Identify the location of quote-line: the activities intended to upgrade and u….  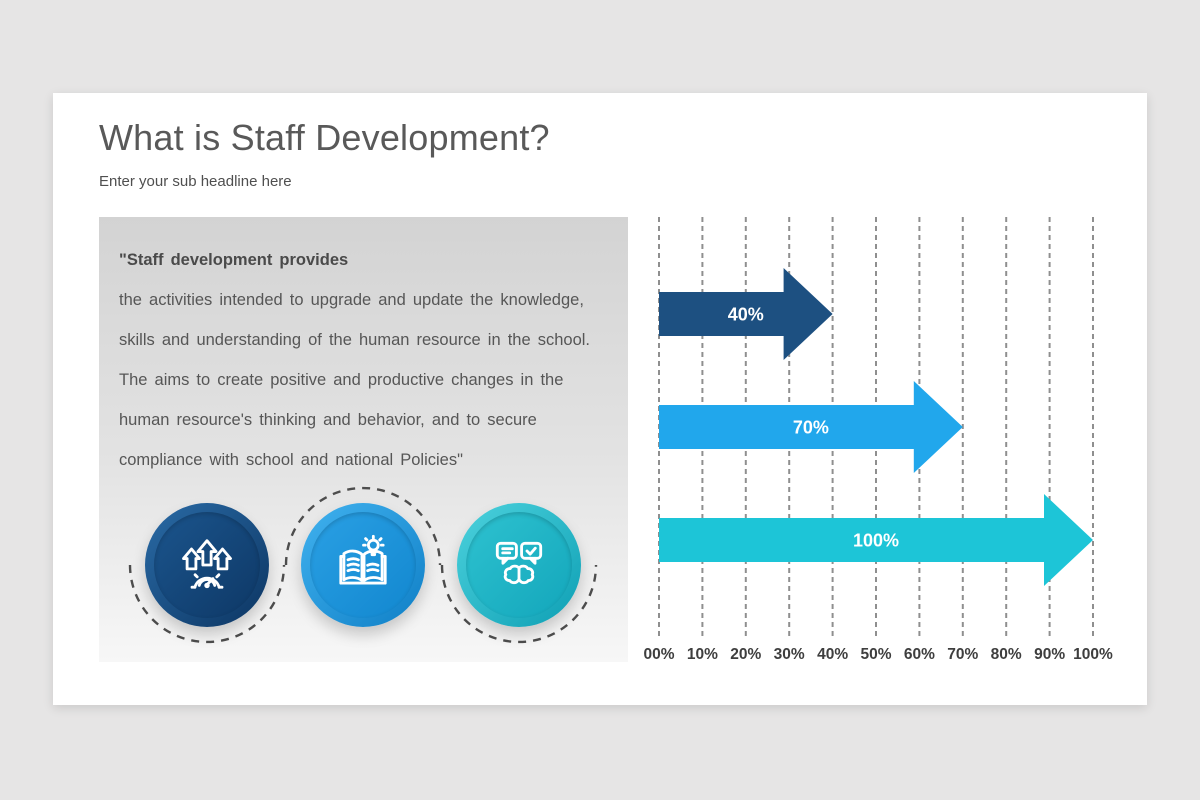
(351, 300).